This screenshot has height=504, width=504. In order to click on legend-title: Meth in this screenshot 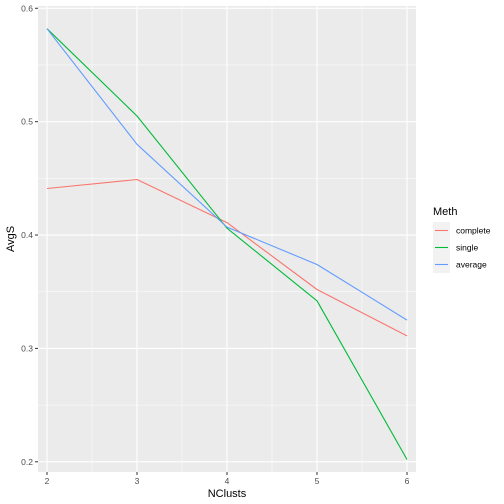, I will do `click(445, 212)`.